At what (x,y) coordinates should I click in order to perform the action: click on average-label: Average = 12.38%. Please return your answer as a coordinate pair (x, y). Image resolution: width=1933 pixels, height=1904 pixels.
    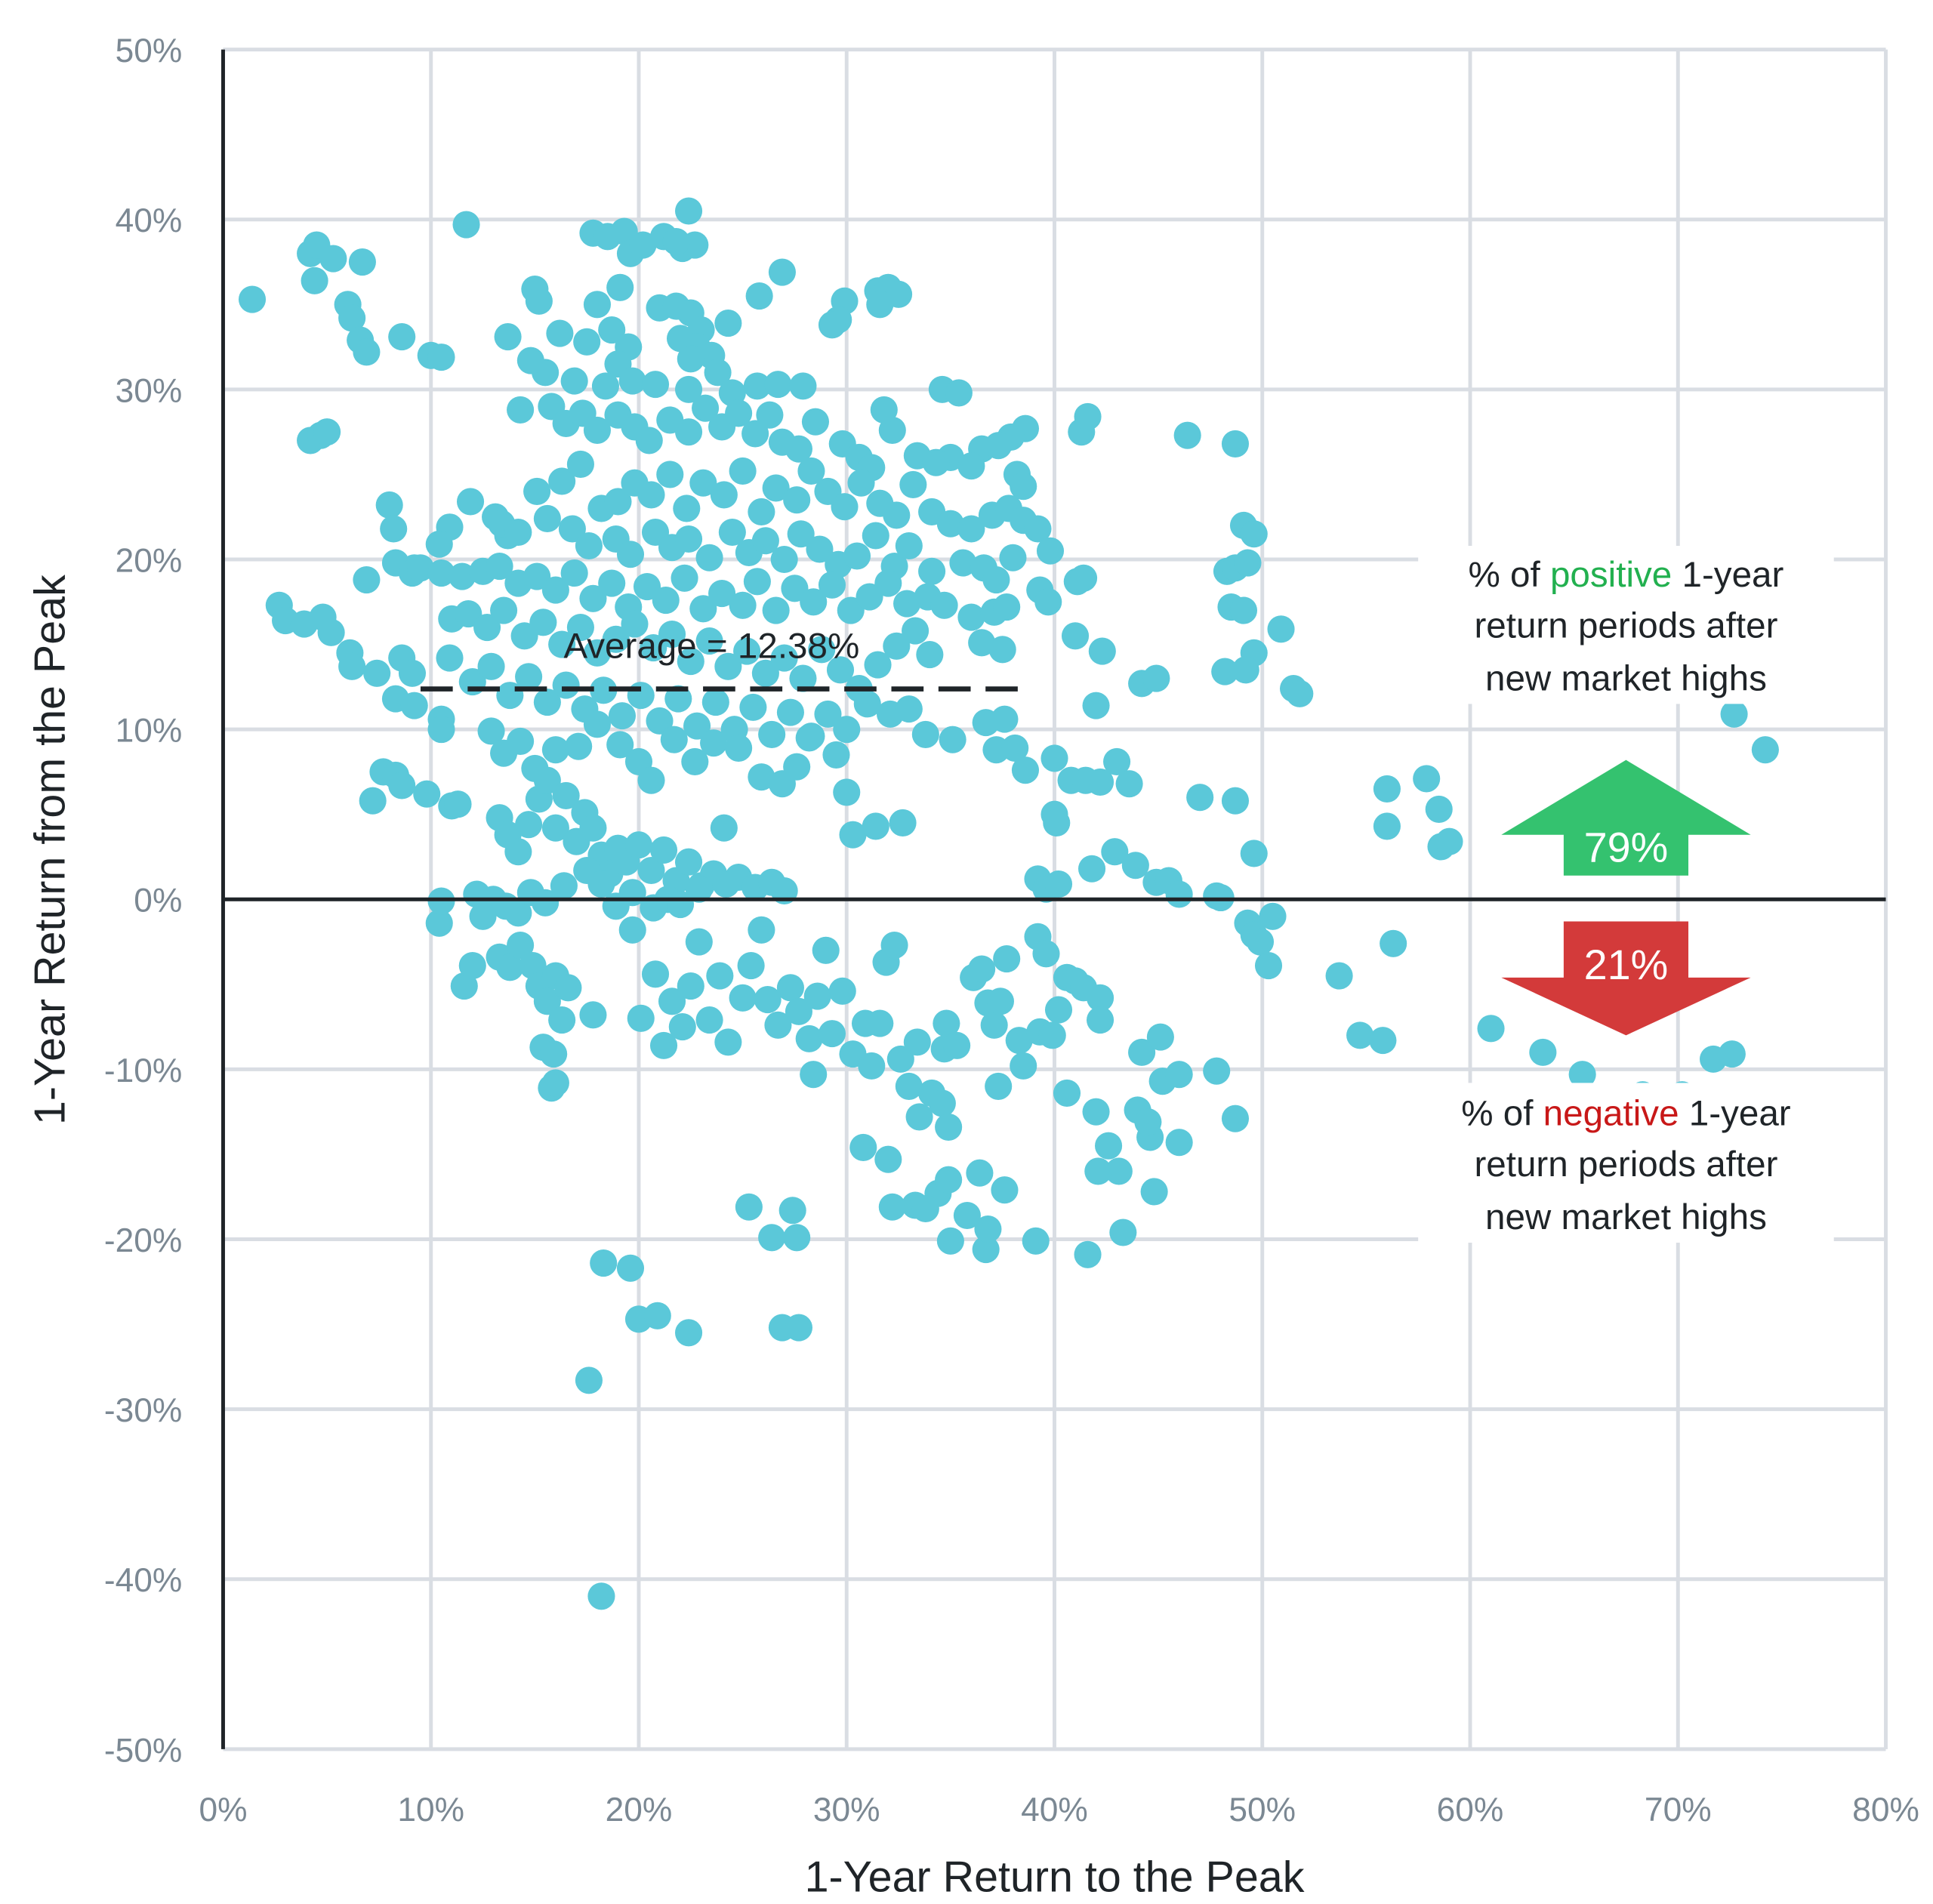
    Looking at the image, I should click on (711, 647).